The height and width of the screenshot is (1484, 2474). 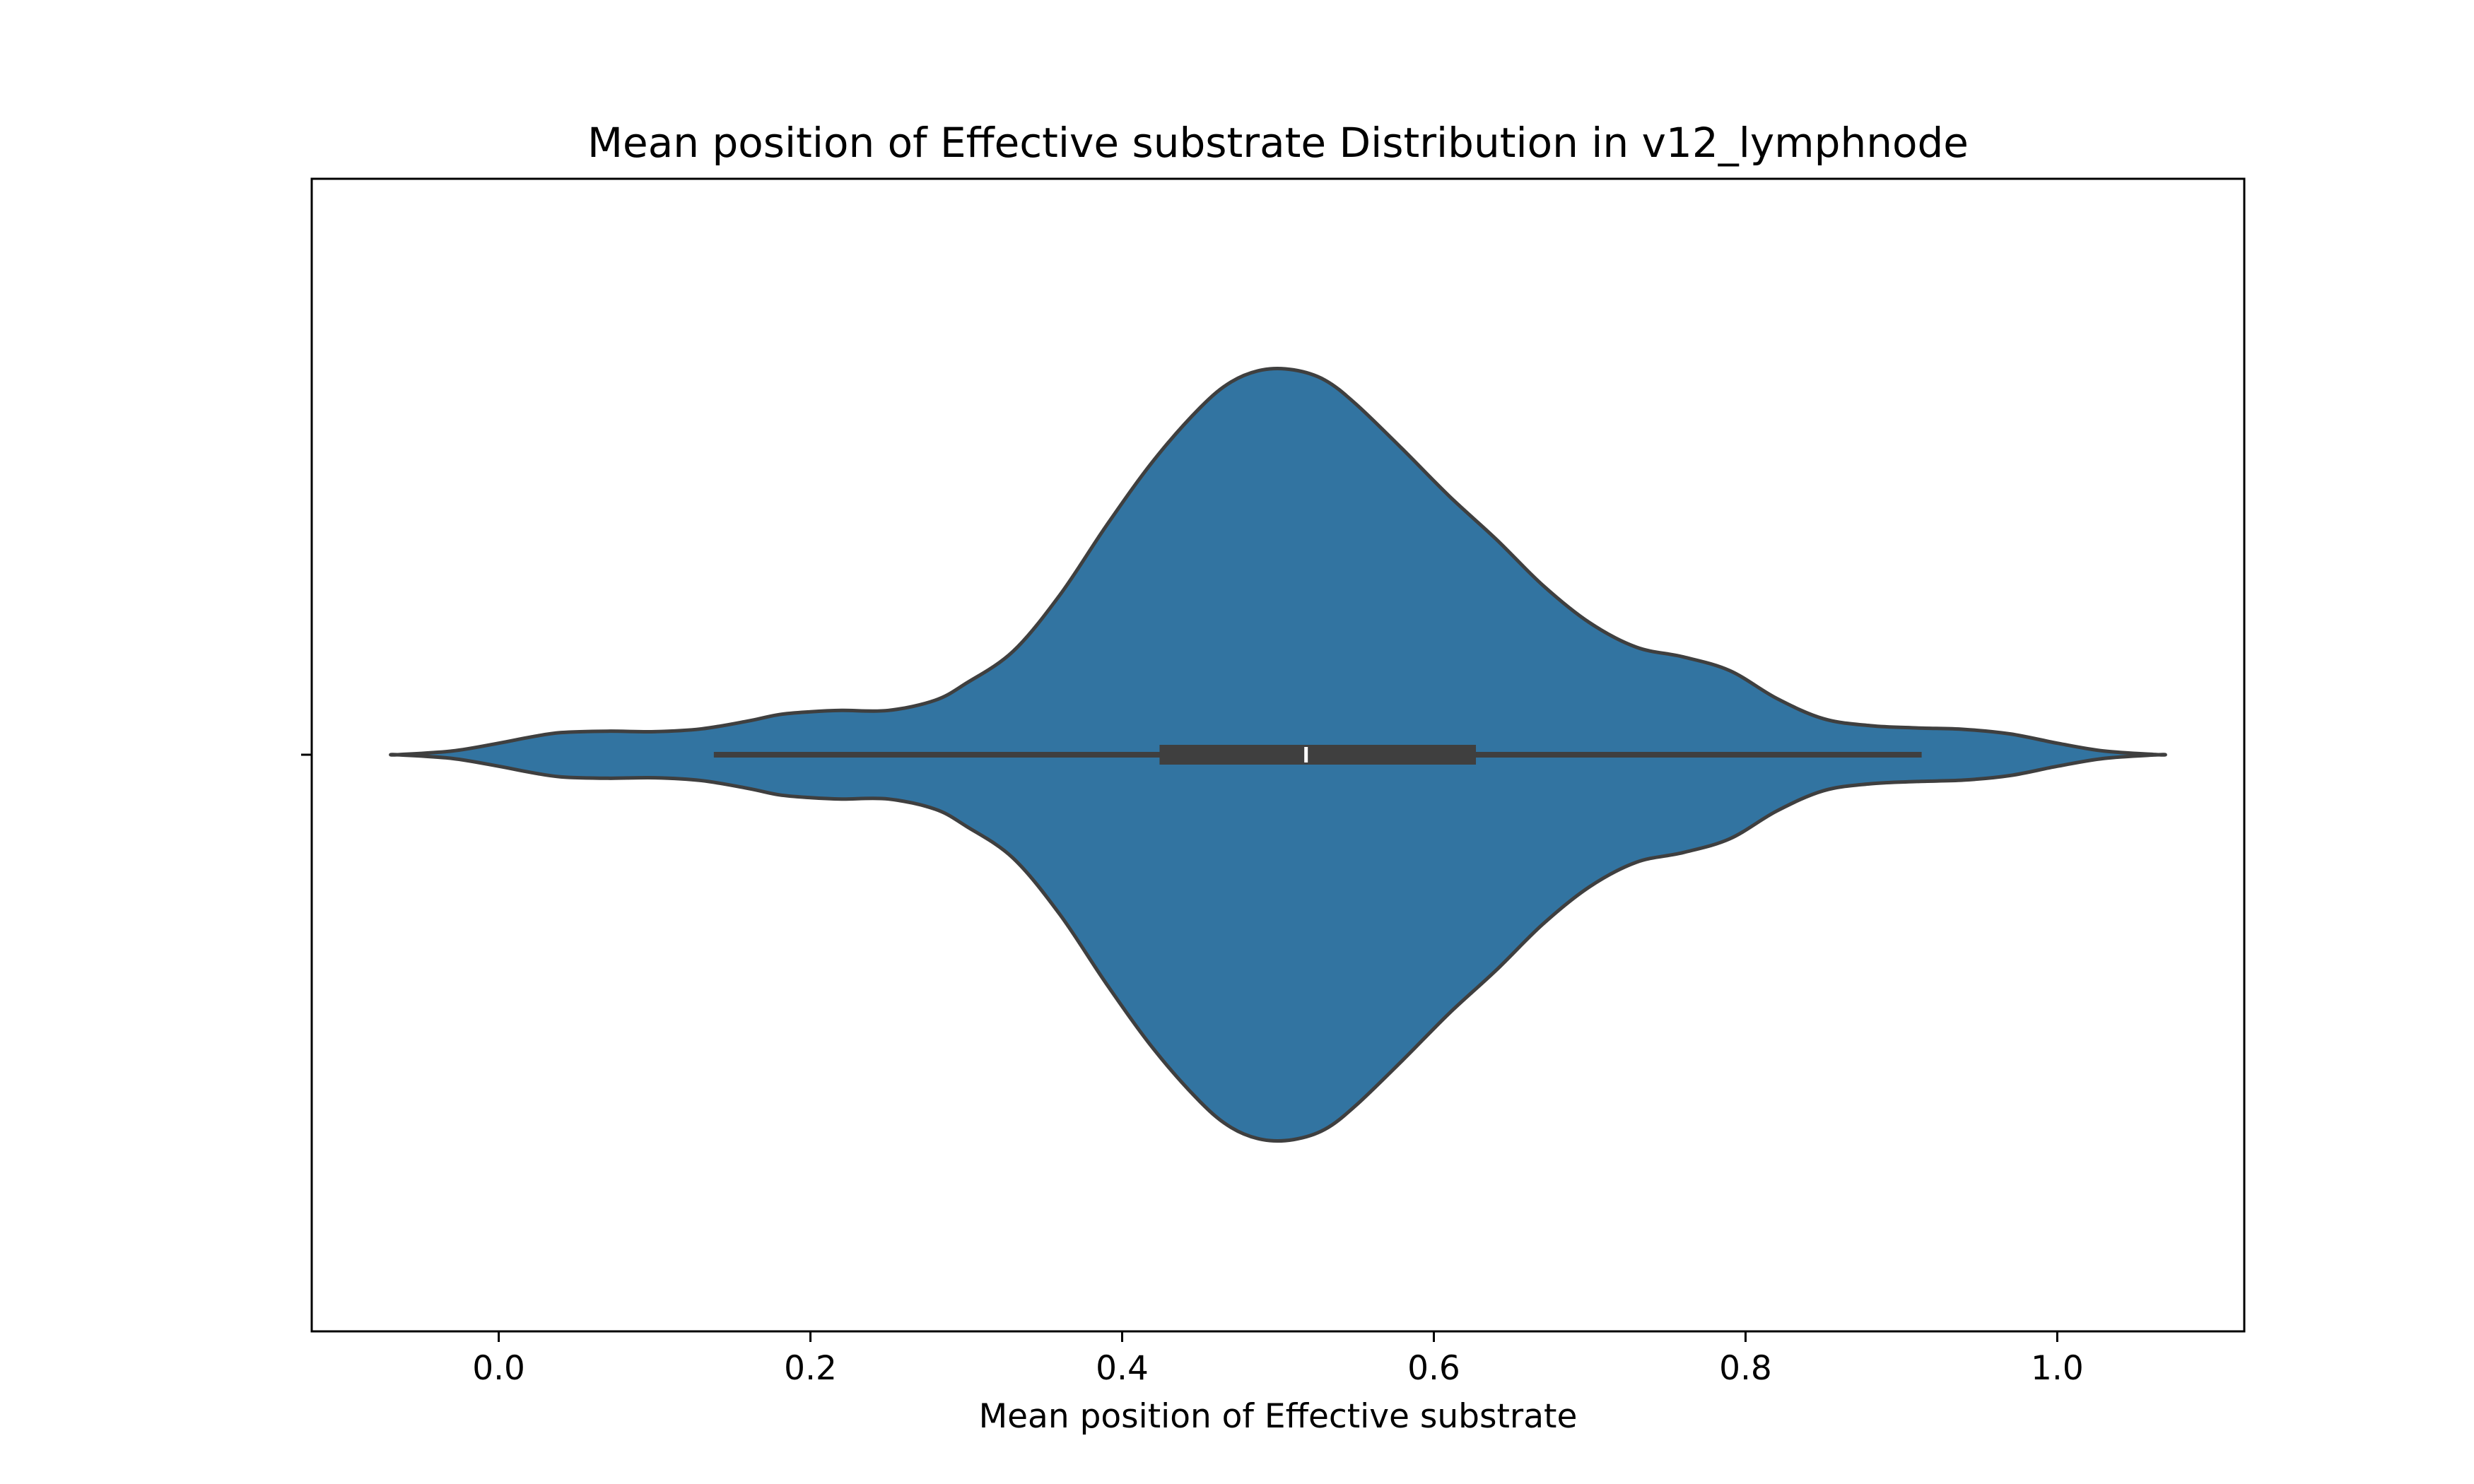 What do you see at coordinates (1278, 1416) in the screenshot?
I see `x-axis-label: Mean position of Effective substrate` at bounding box center [1278, 1416].